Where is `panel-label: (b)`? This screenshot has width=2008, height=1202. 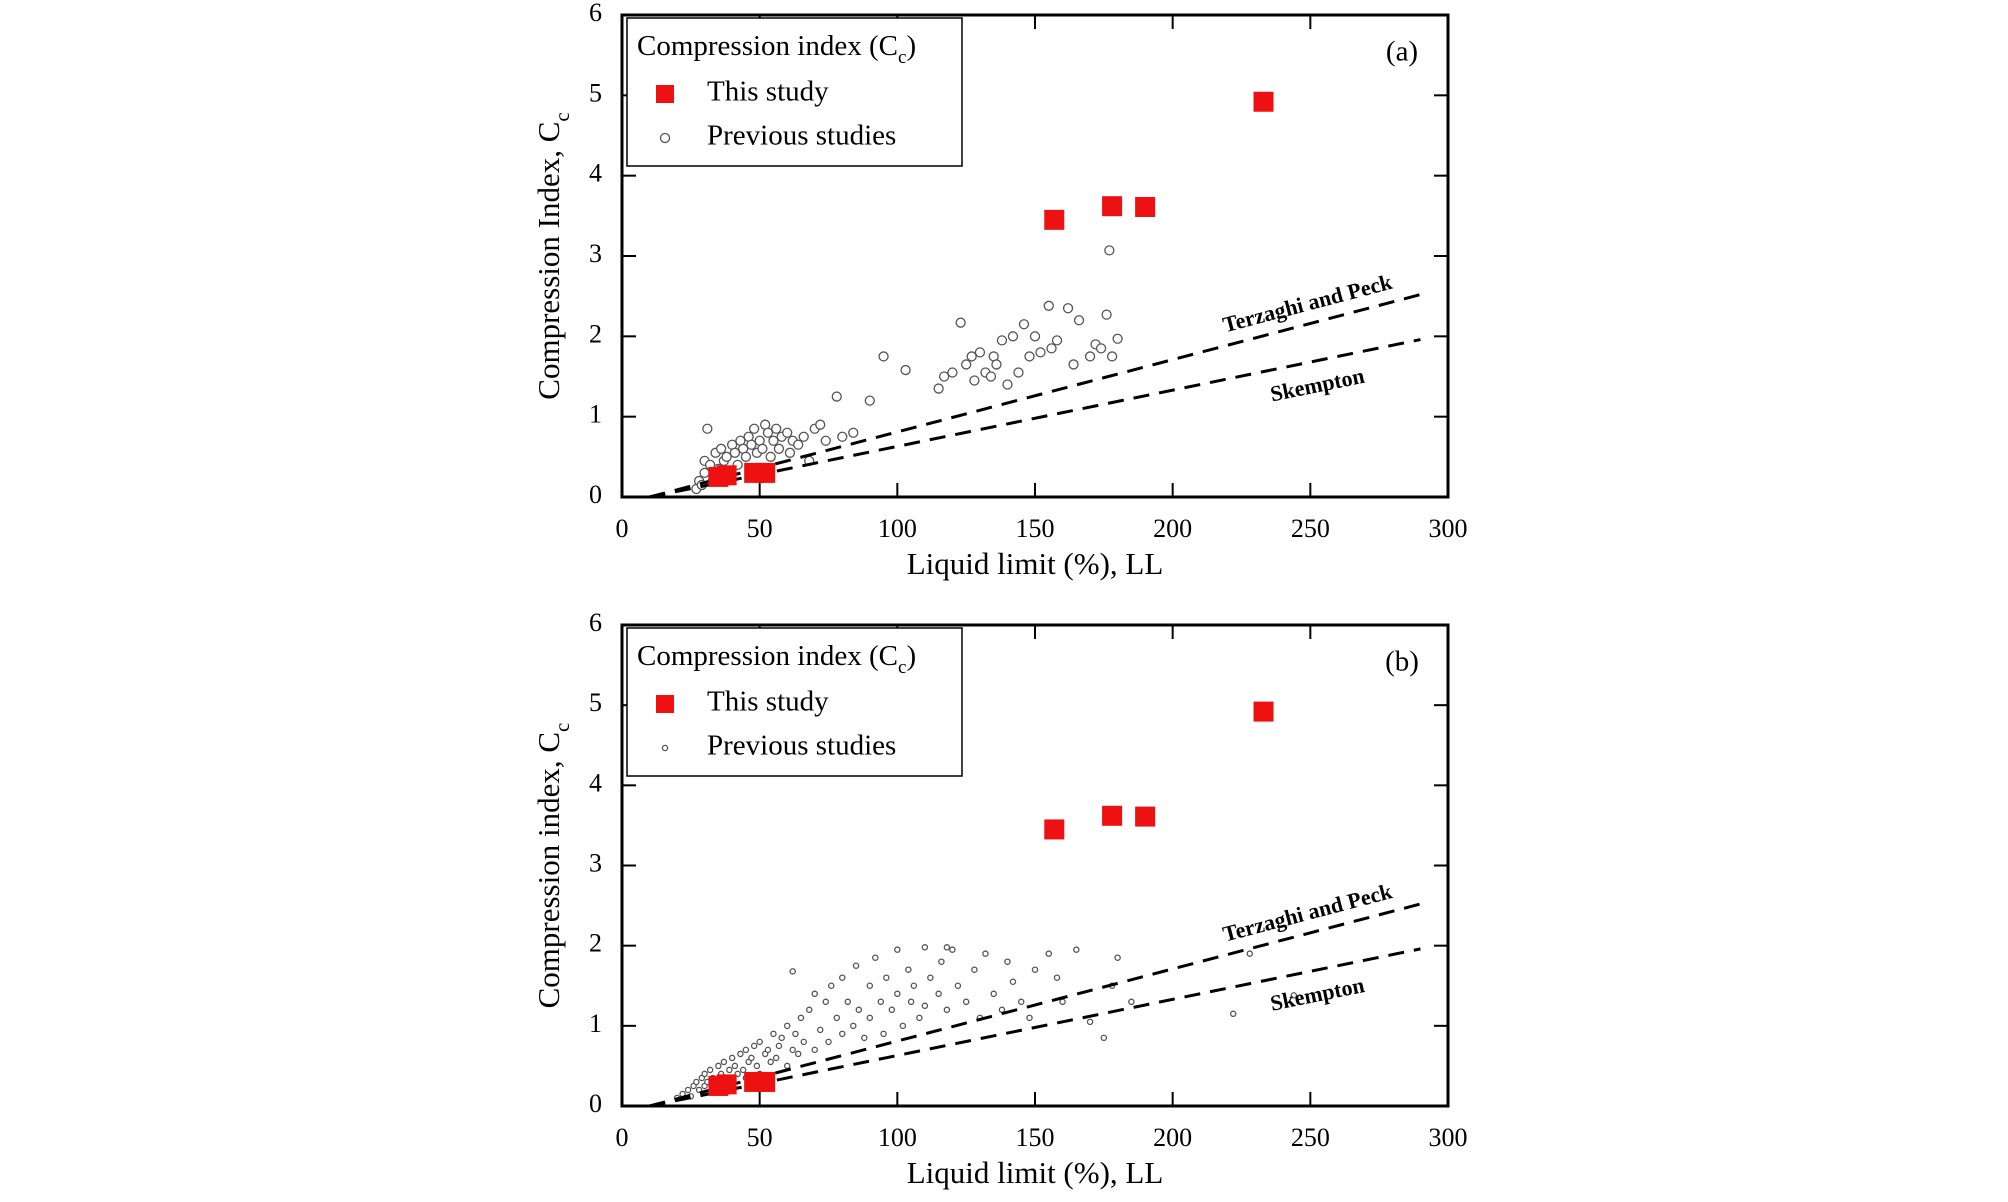
panel-label: (b) is located at coordinates (1402, 662).